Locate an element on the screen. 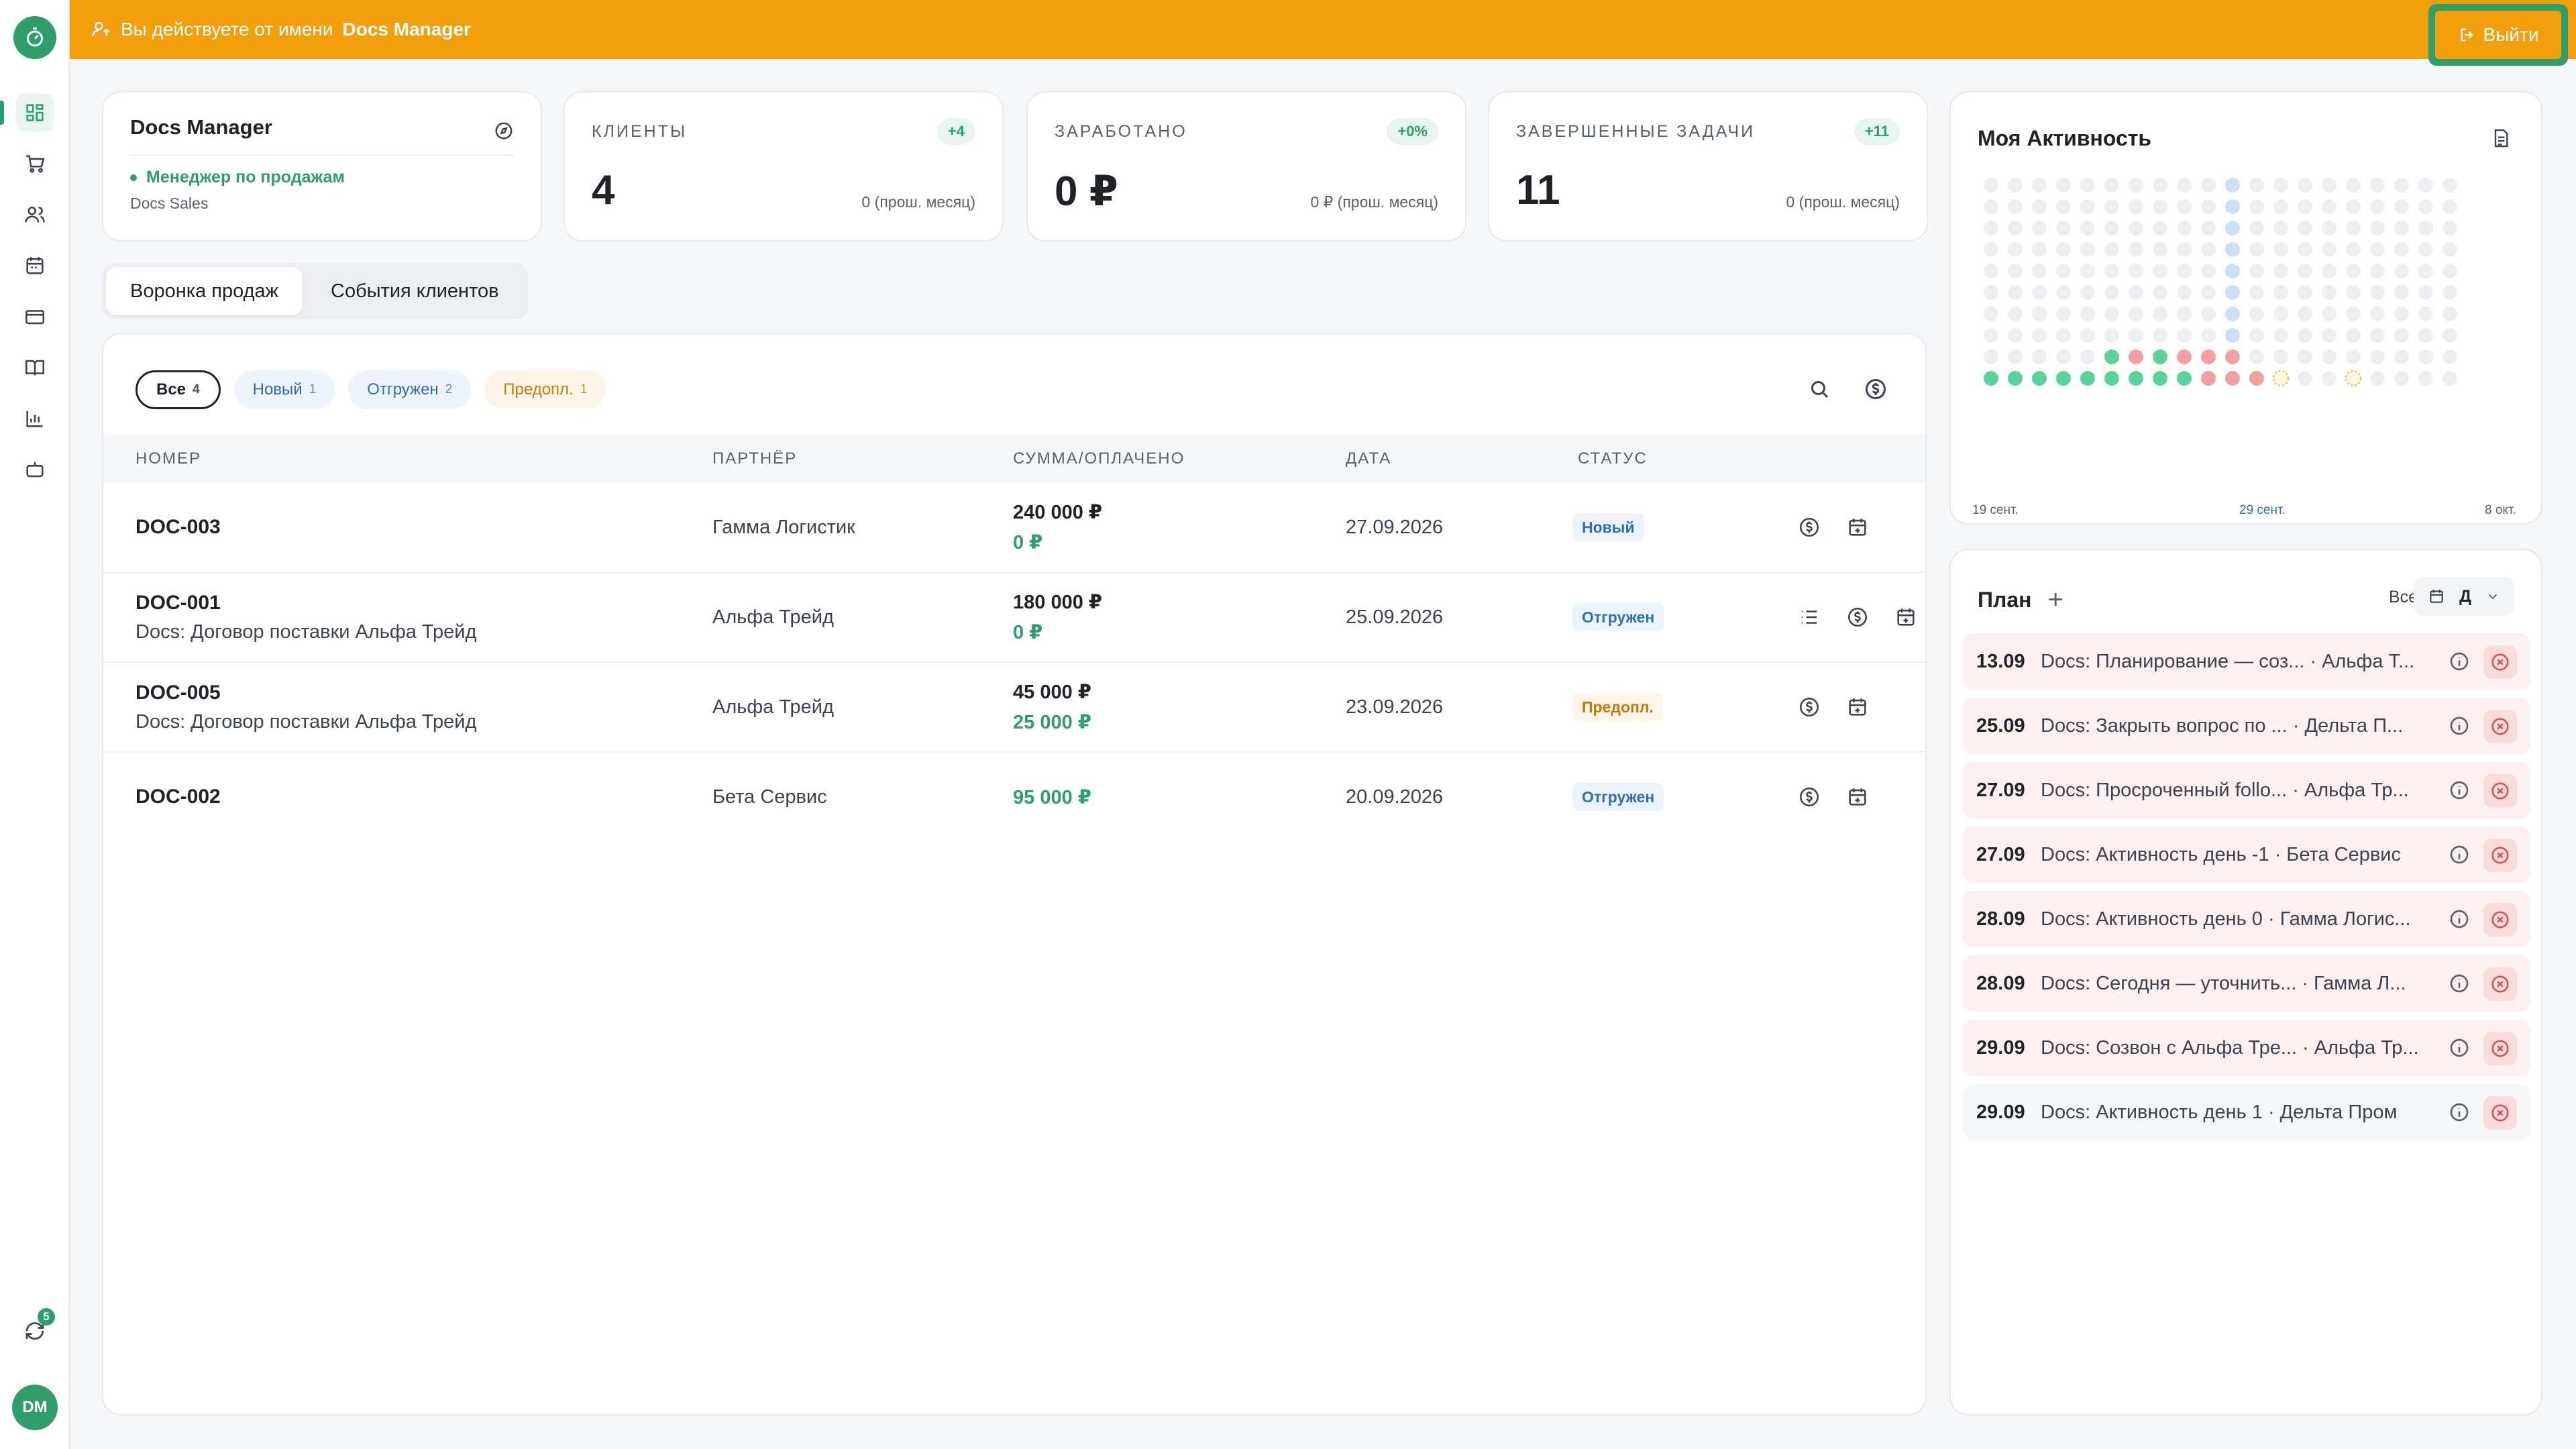 The image size is (2576, 1449). doc-number: DOC-005 is located at coordinates (178, 692).